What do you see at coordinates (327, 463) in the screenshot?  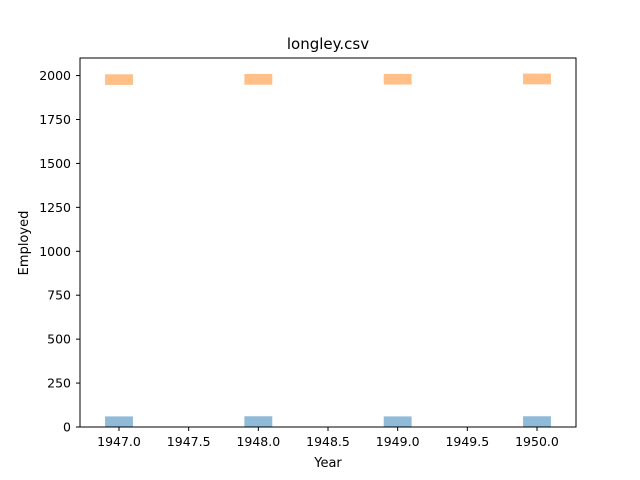 I see `x-axis-label: Year` at bounding box center [327, 463].